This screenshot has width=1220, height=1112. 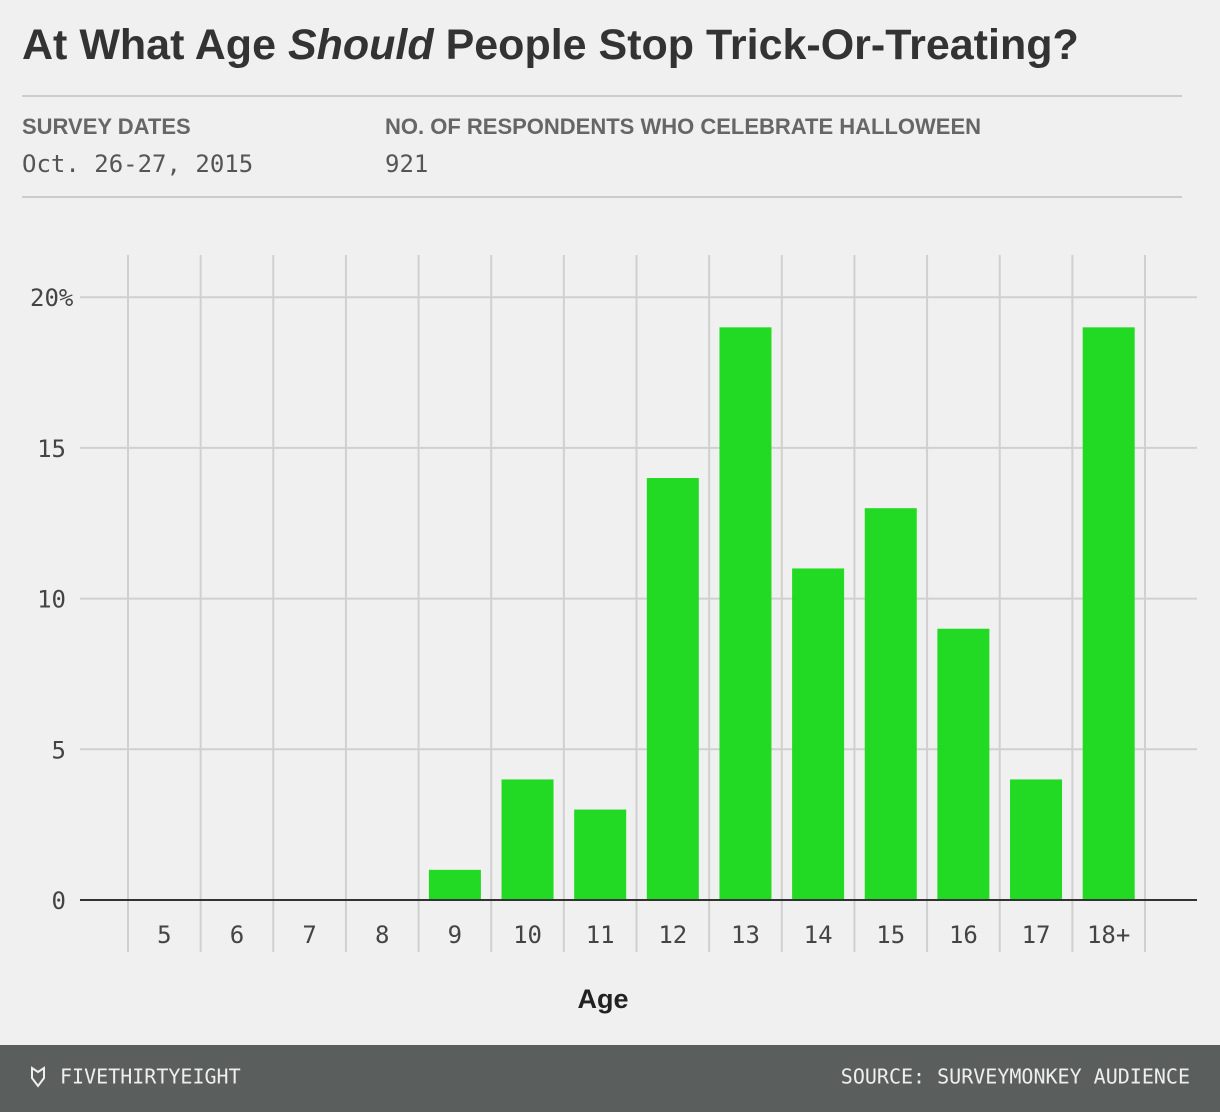 I want to click on x-tick-label: 11, so click(x=600, y=935).